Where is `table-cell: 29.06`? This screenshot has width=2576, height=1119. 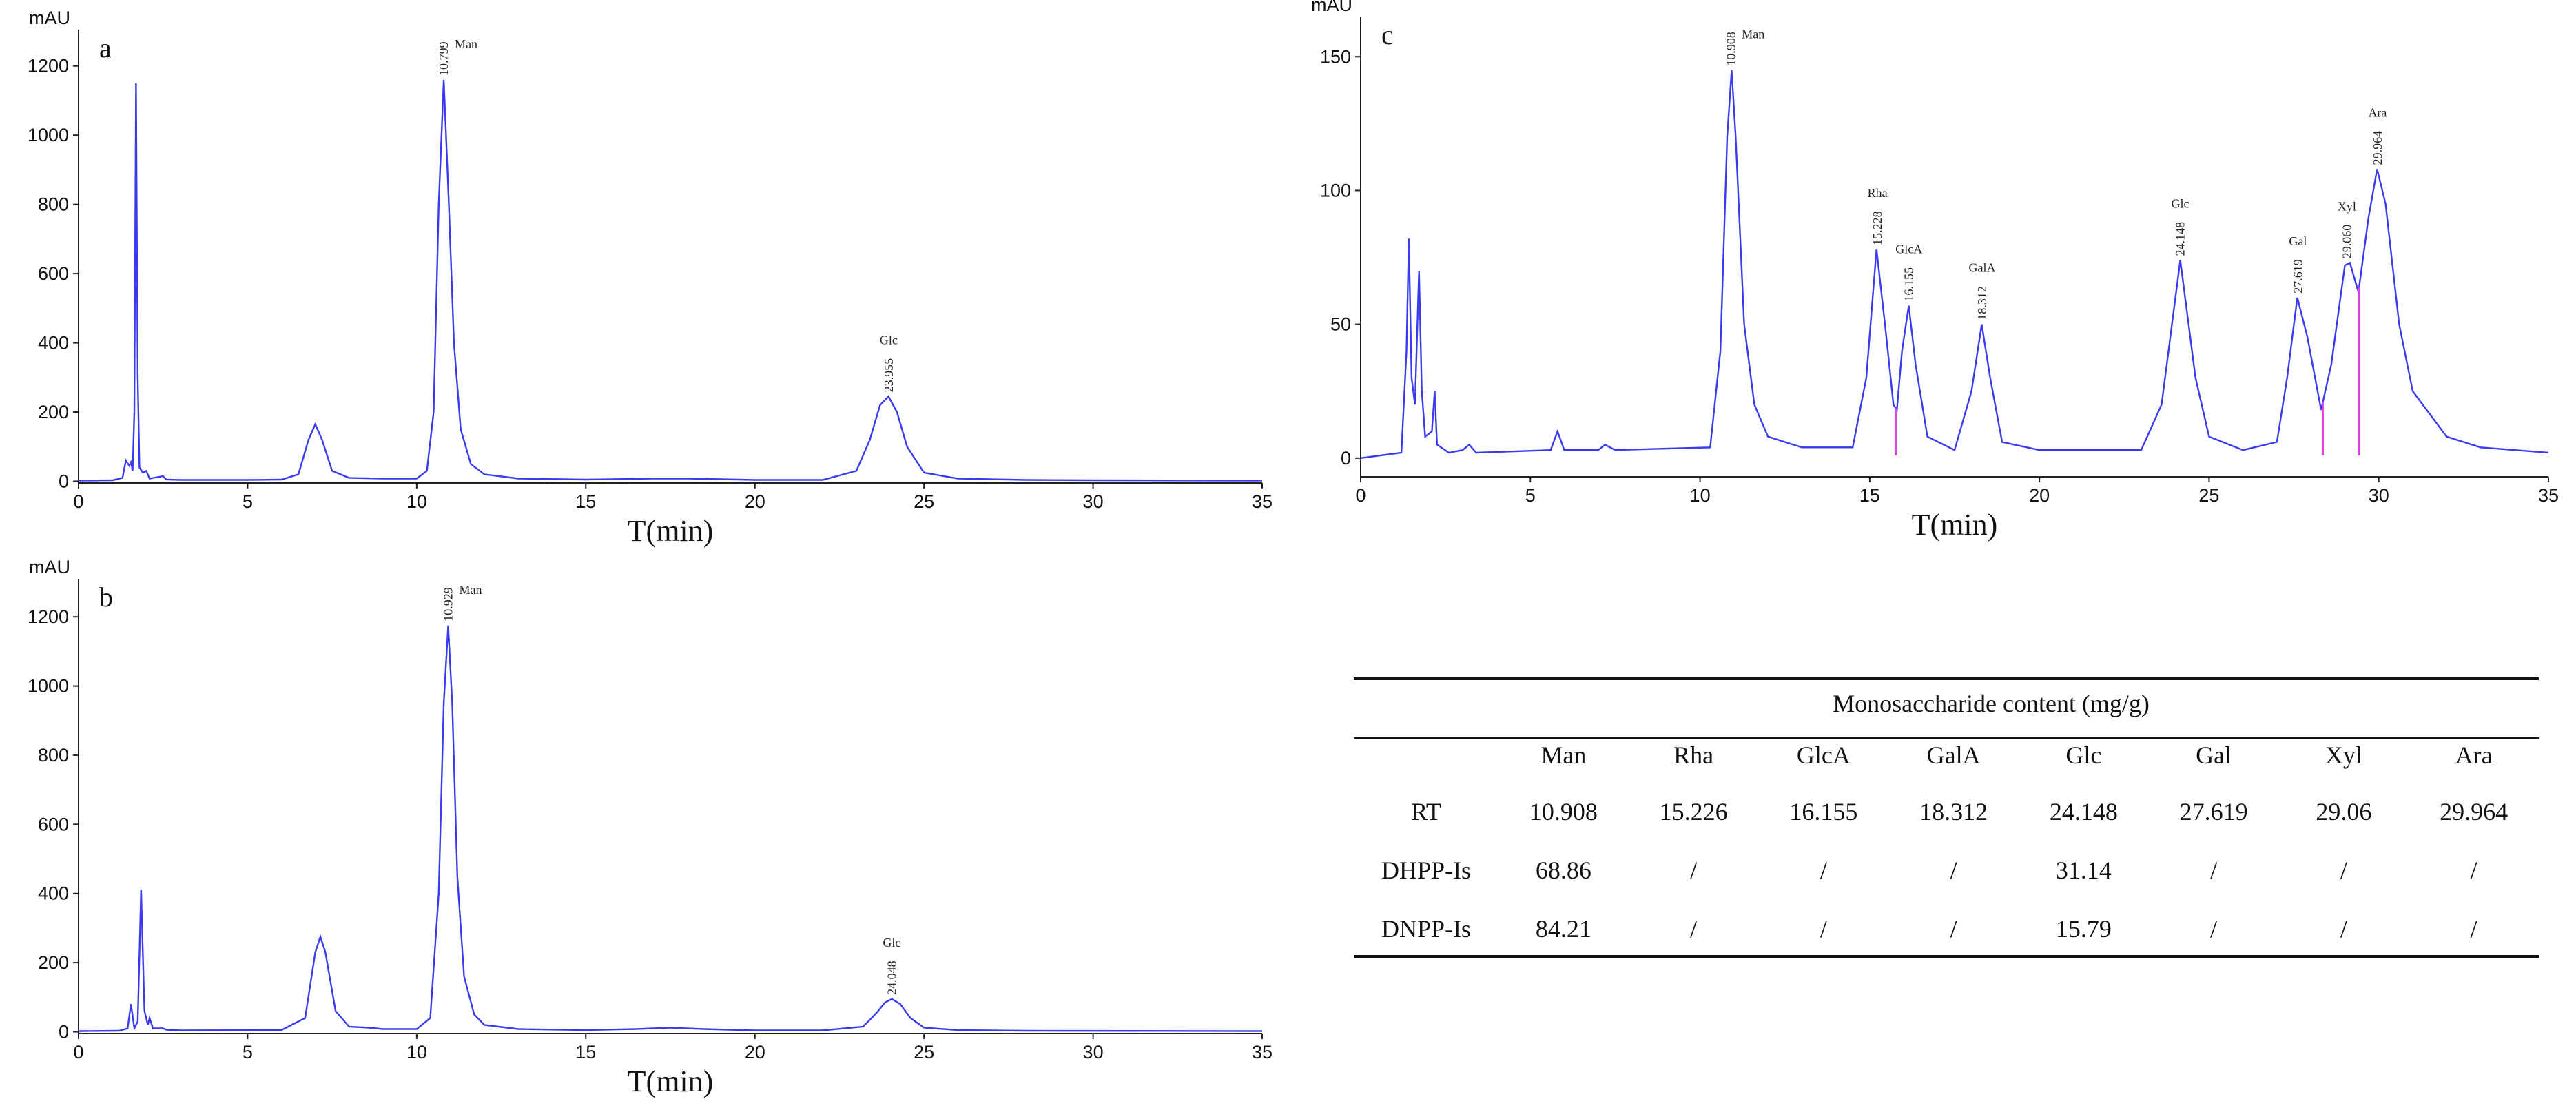 table-cell: 29.06 is located at coordinates (2343, 811).